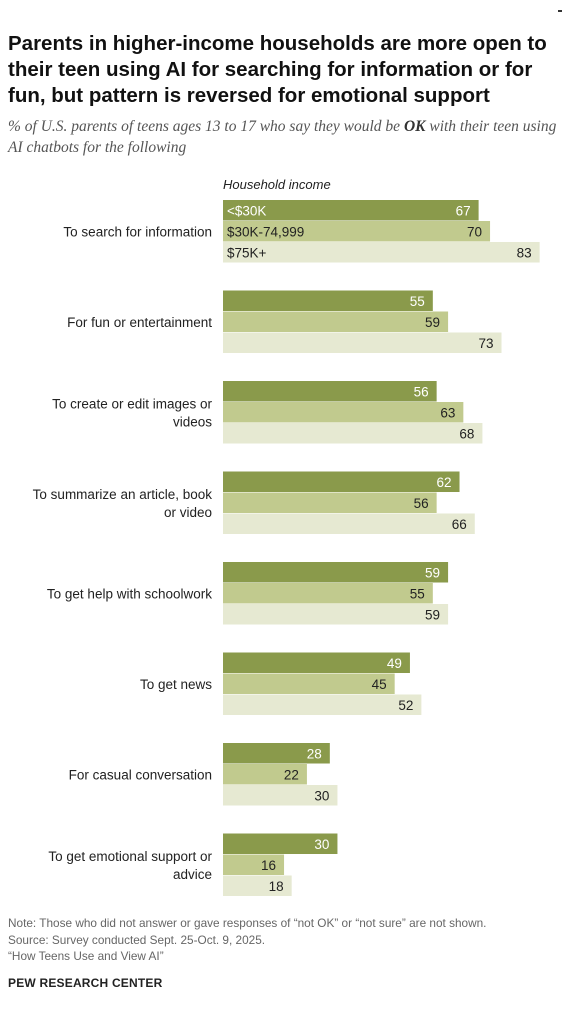  I want to click on footer-brand: PEW RESEARCH CENTER, so click(85, 983).